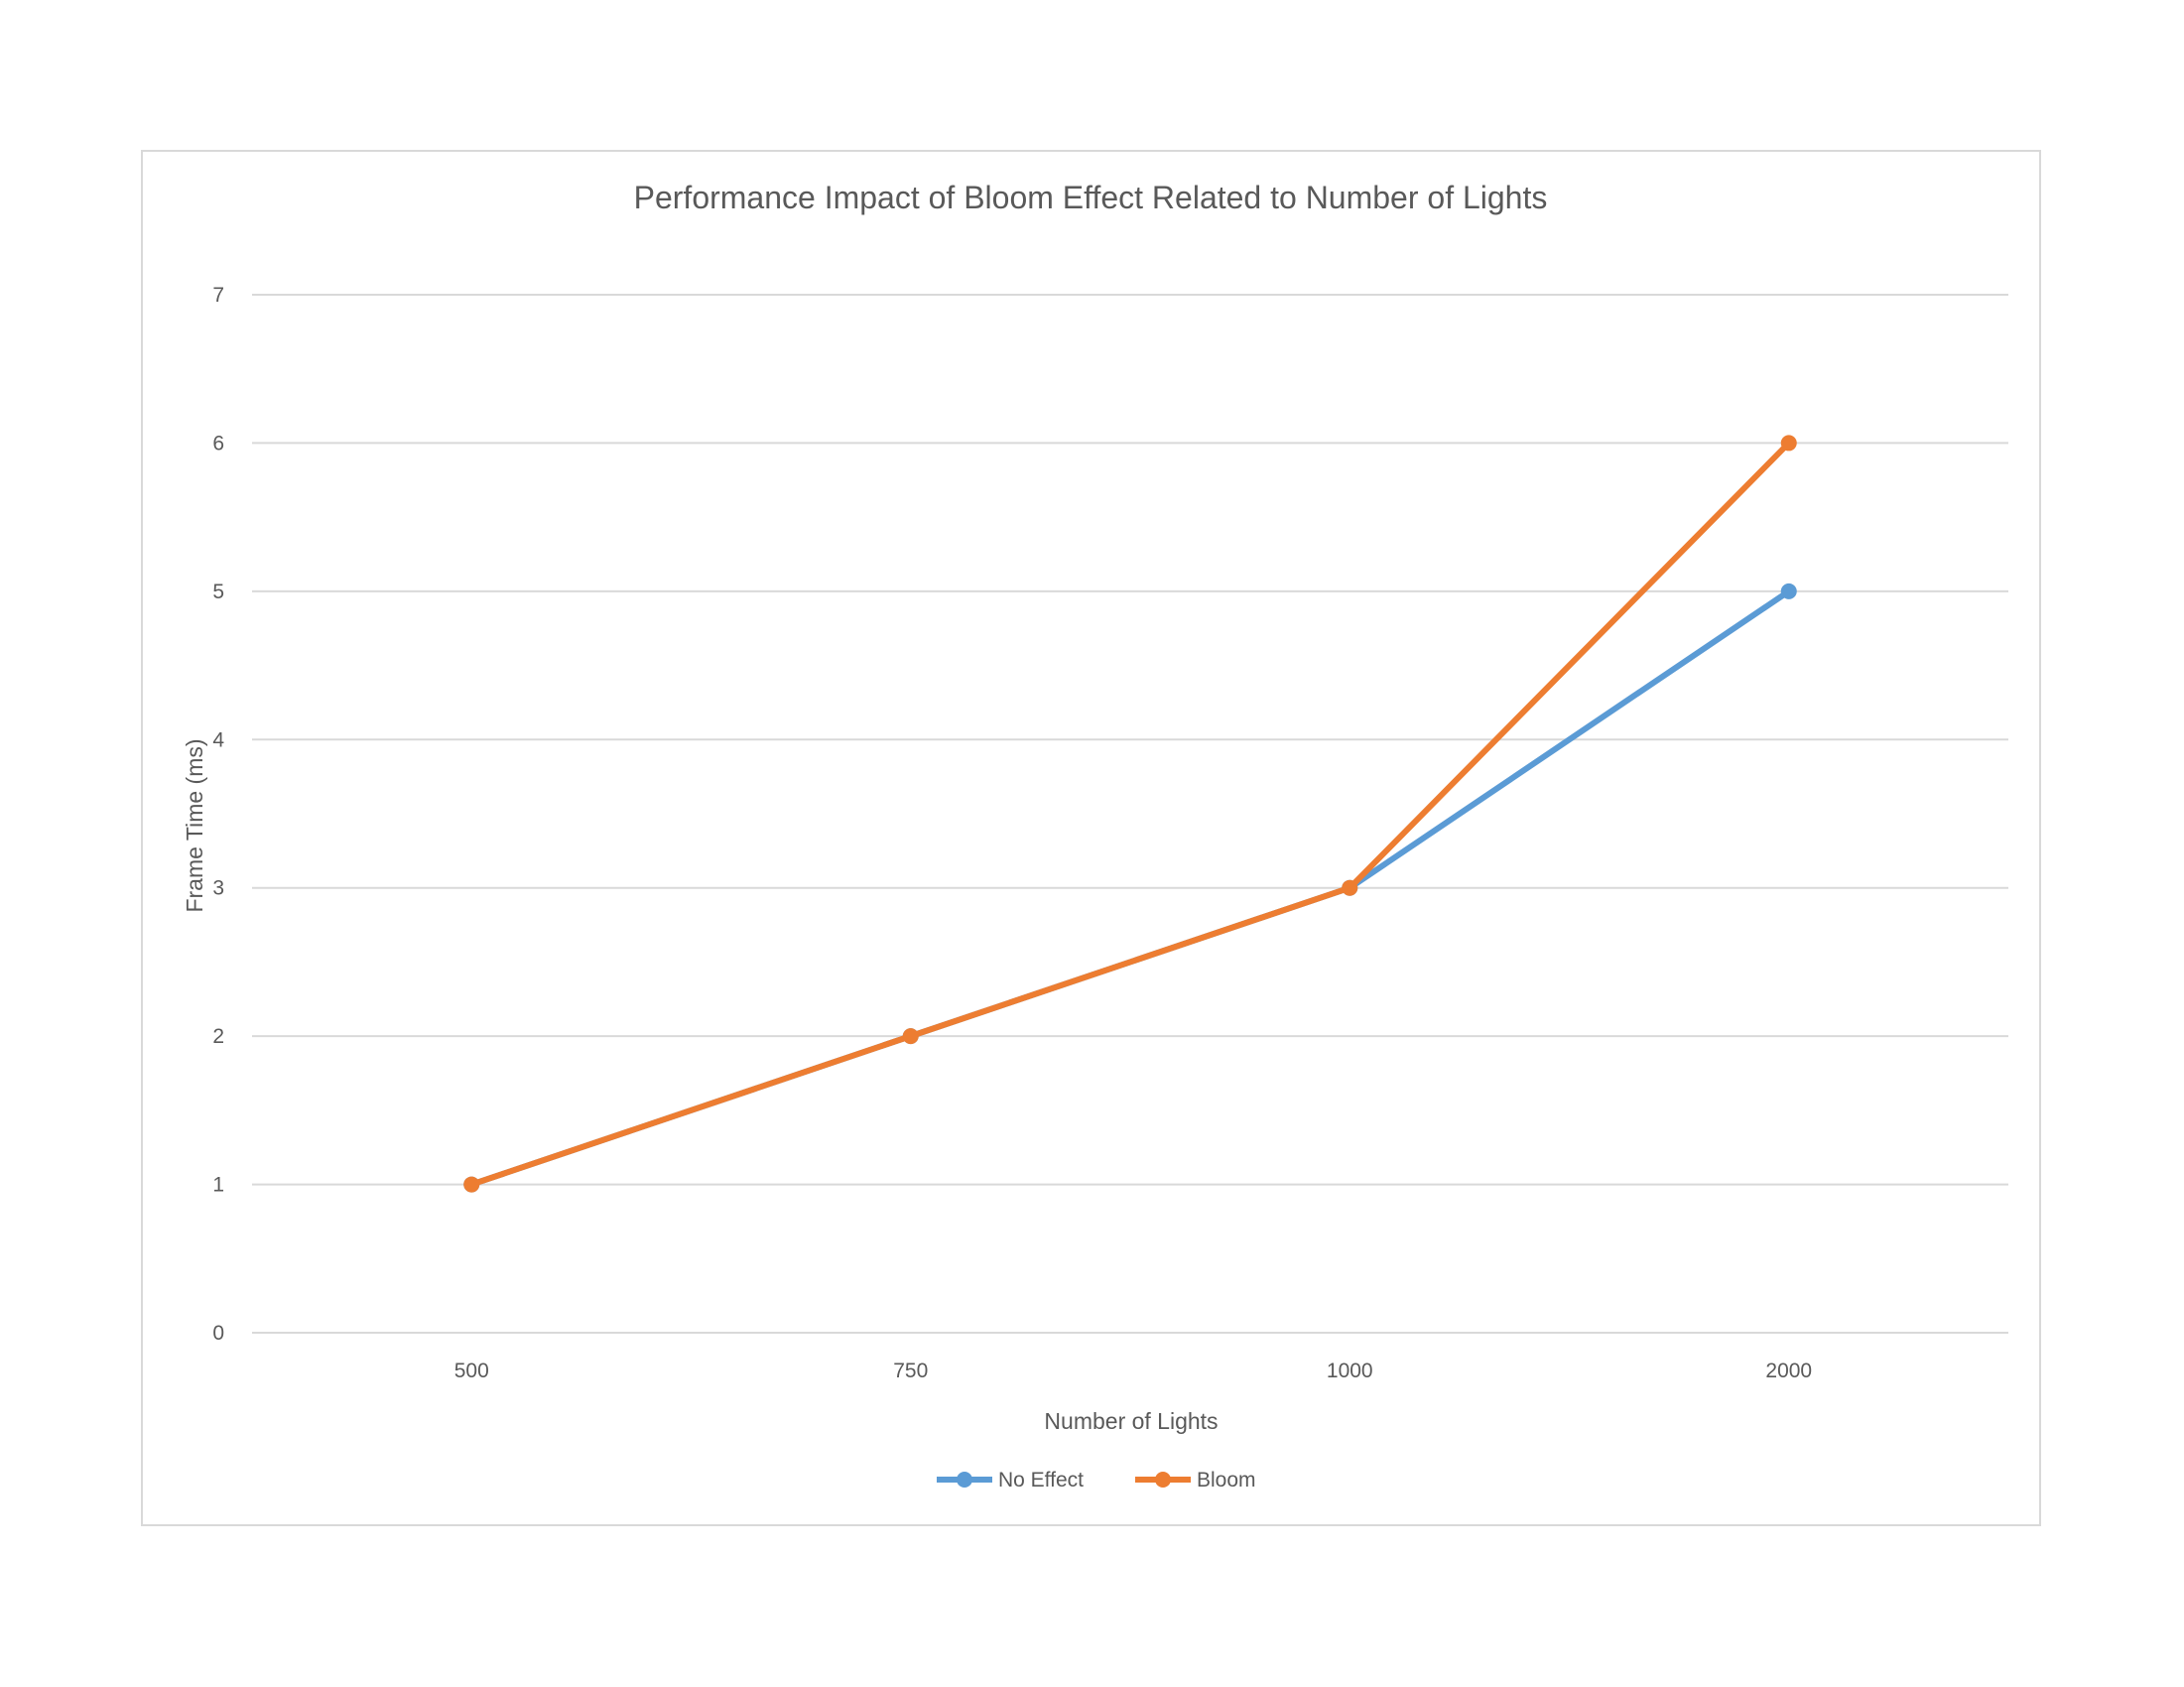  Describe the element at coordinates (218, 443) in the screenshot. I see `y-tick-label: 6` at that location.